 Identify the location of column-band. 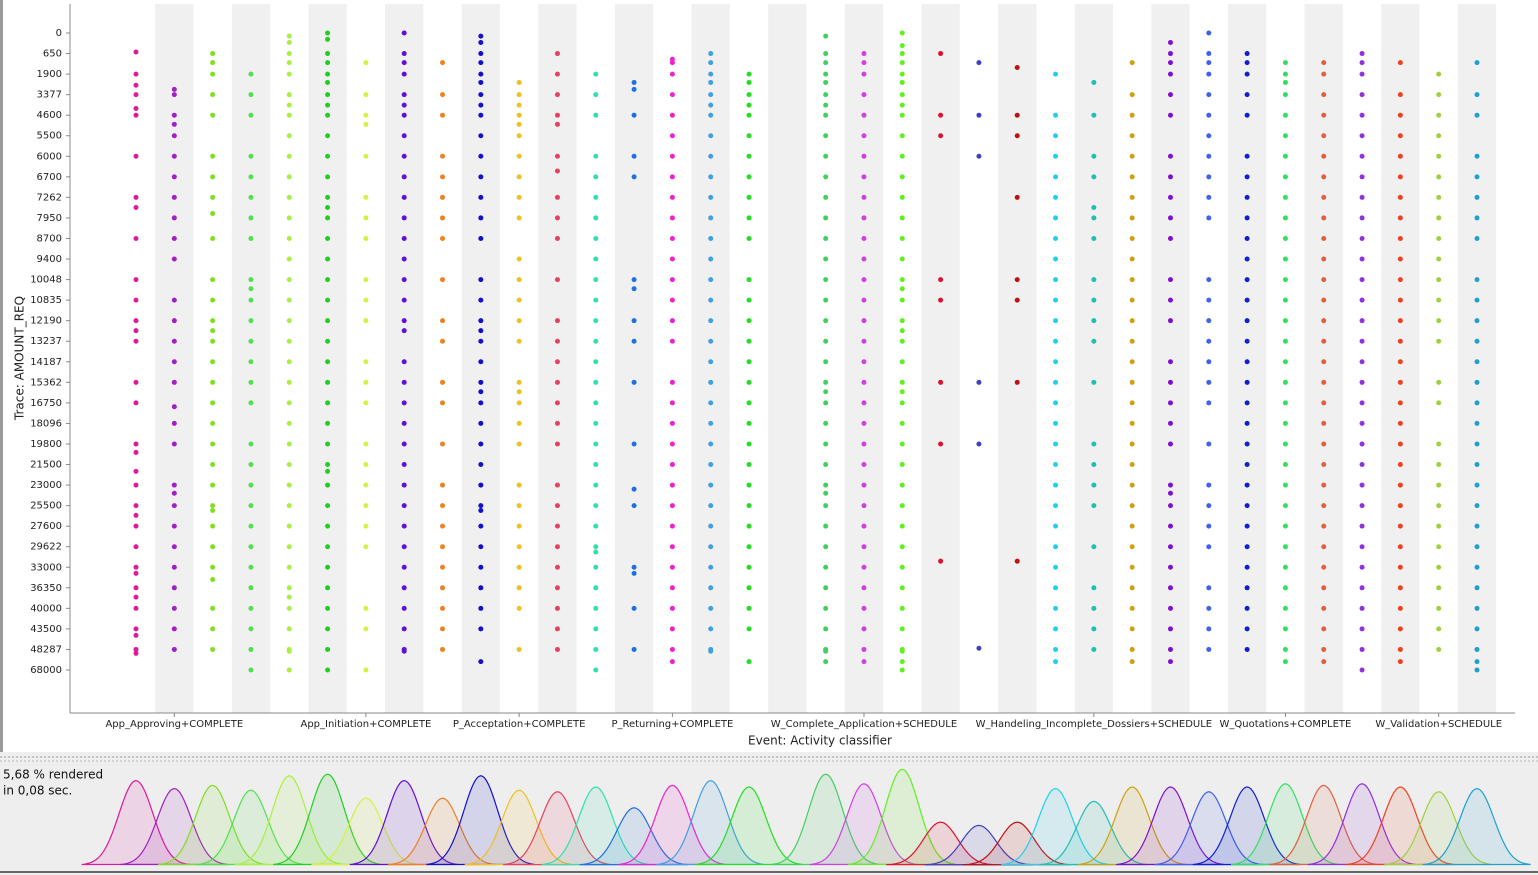
(787, 358).